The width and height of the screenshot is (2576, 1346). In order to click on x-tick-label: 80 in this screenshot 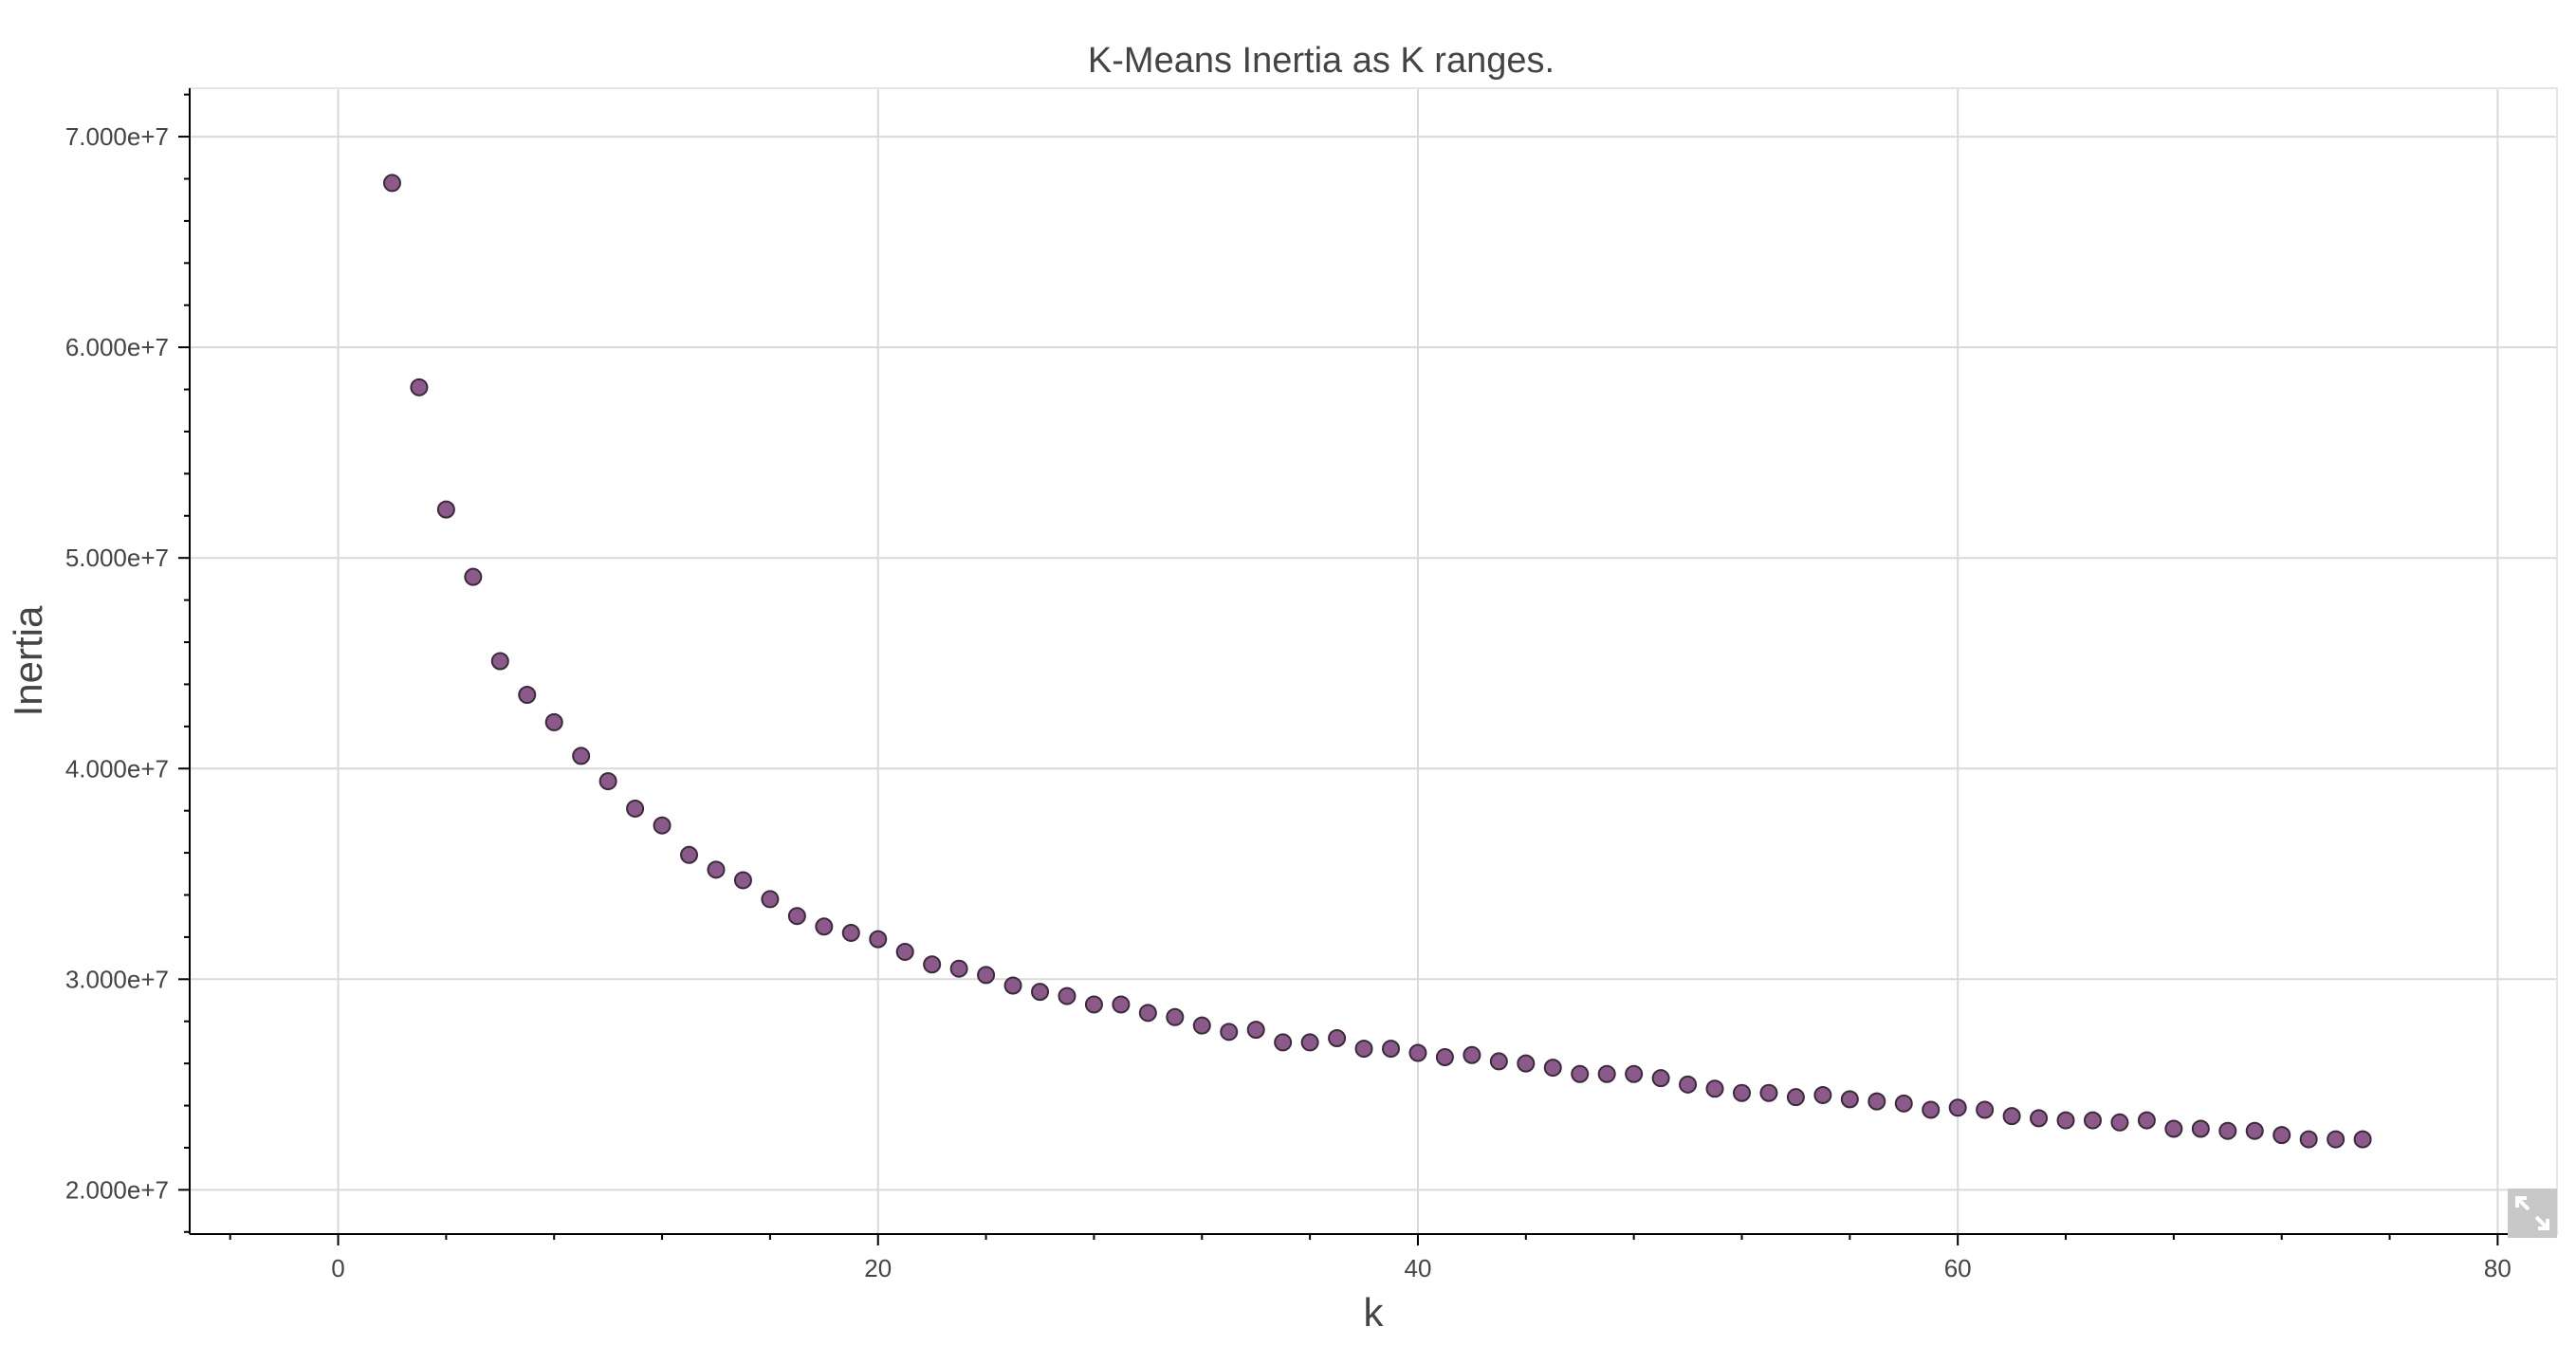, I will do `click(2498, 1268)`.